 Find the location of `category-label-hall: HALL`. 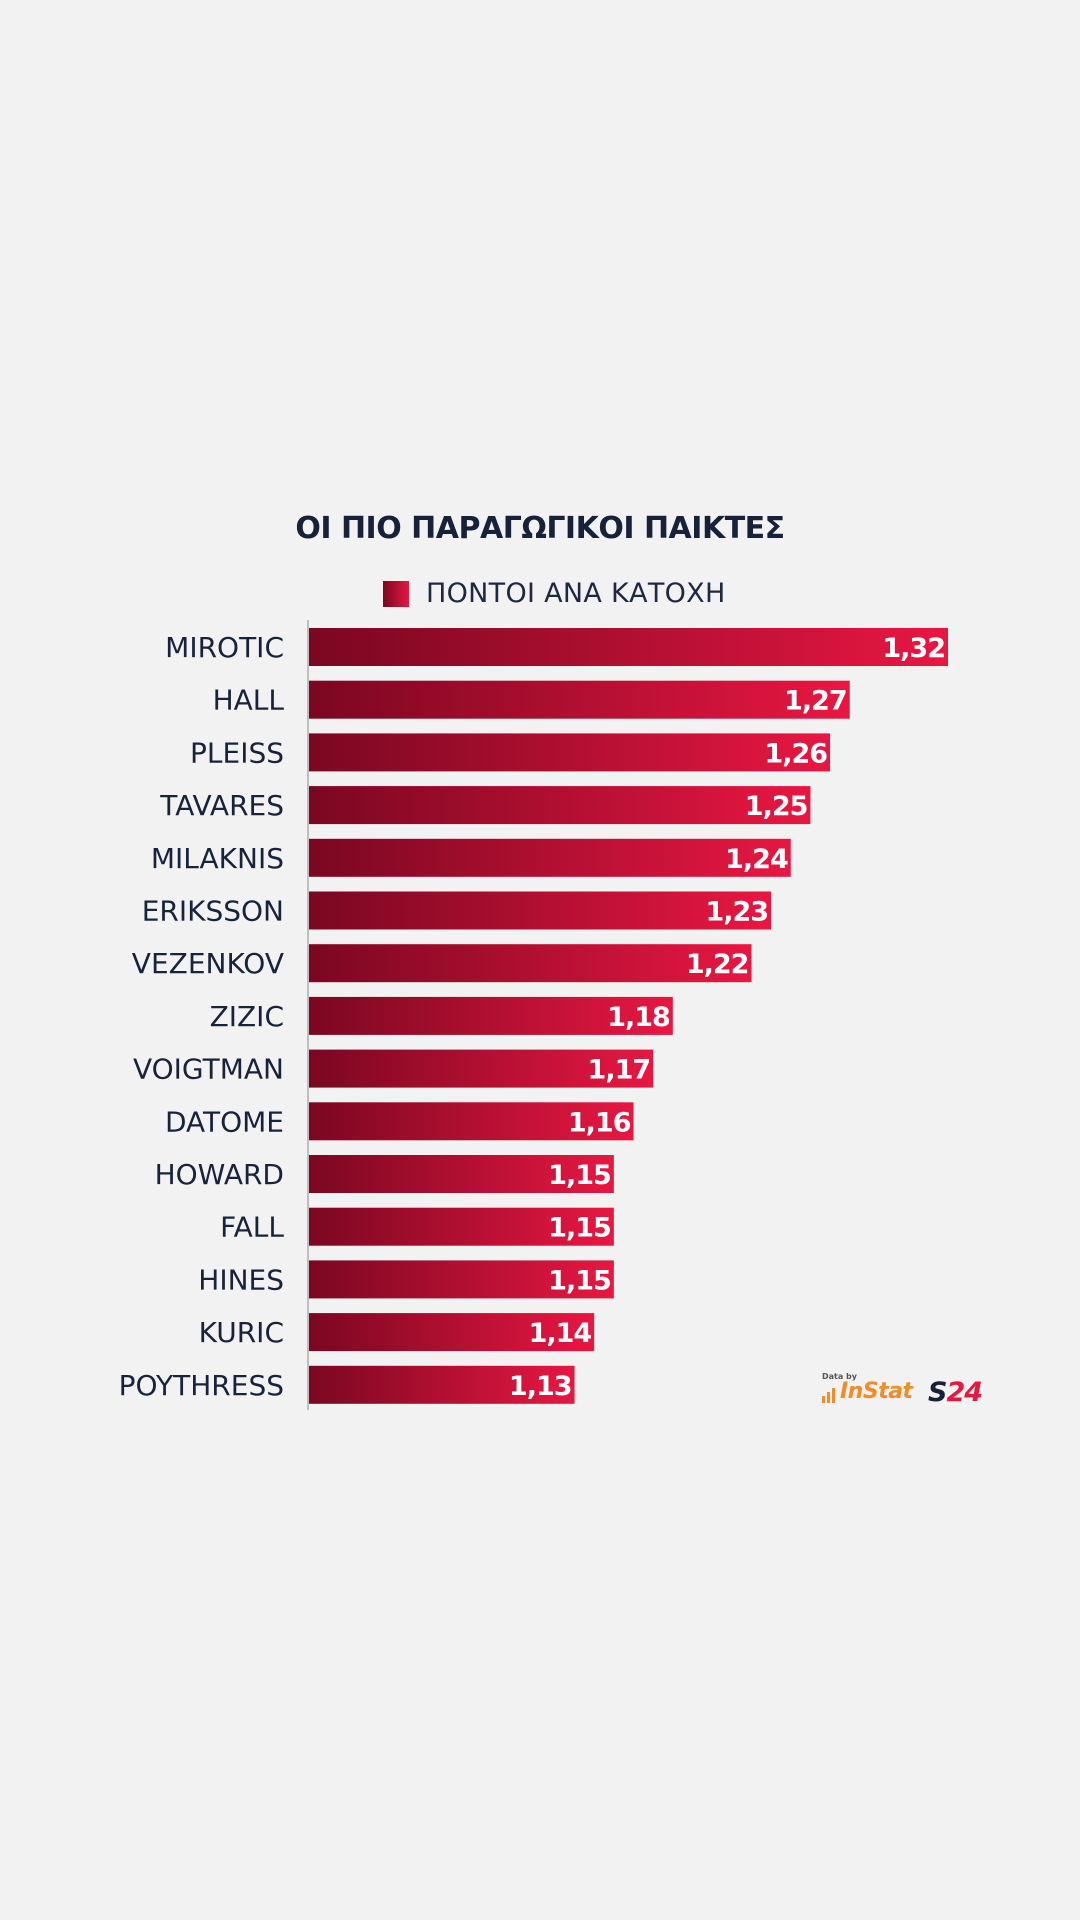

category-label-hall: HALL is located at coordinates (249, 700).